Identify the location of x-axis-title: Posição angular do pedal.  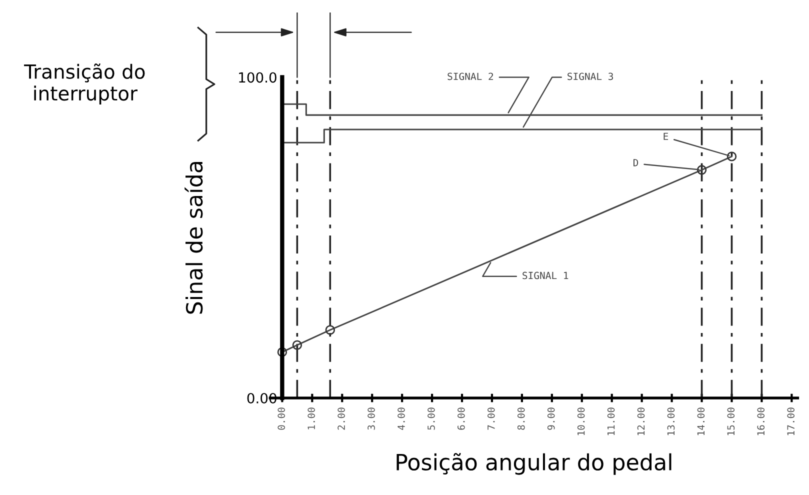
(534, 463).